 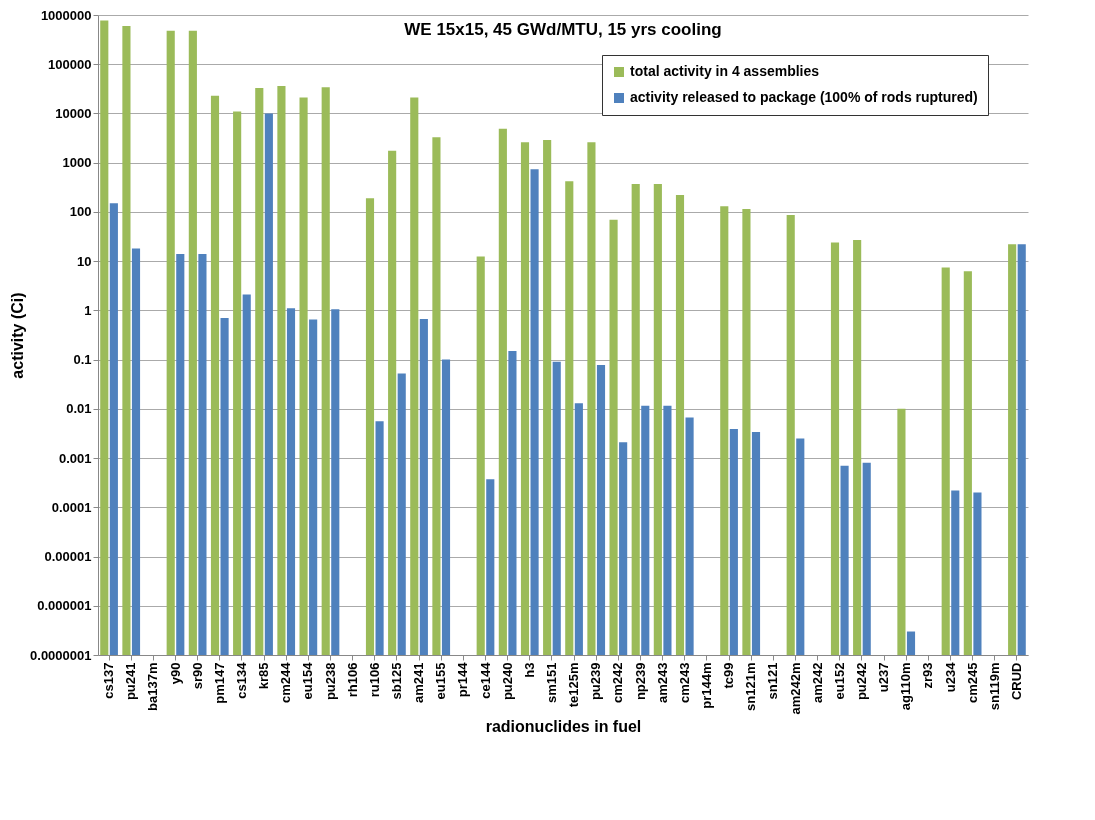 I want to click on x-tick-label: sb125, so click(x=396, y=681).